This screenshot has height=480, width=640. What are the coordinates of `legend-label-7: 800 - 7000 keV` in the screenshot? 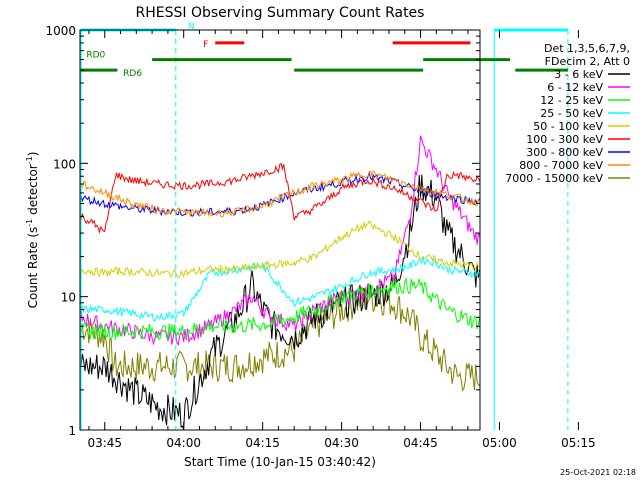 It's located at (561, 165).